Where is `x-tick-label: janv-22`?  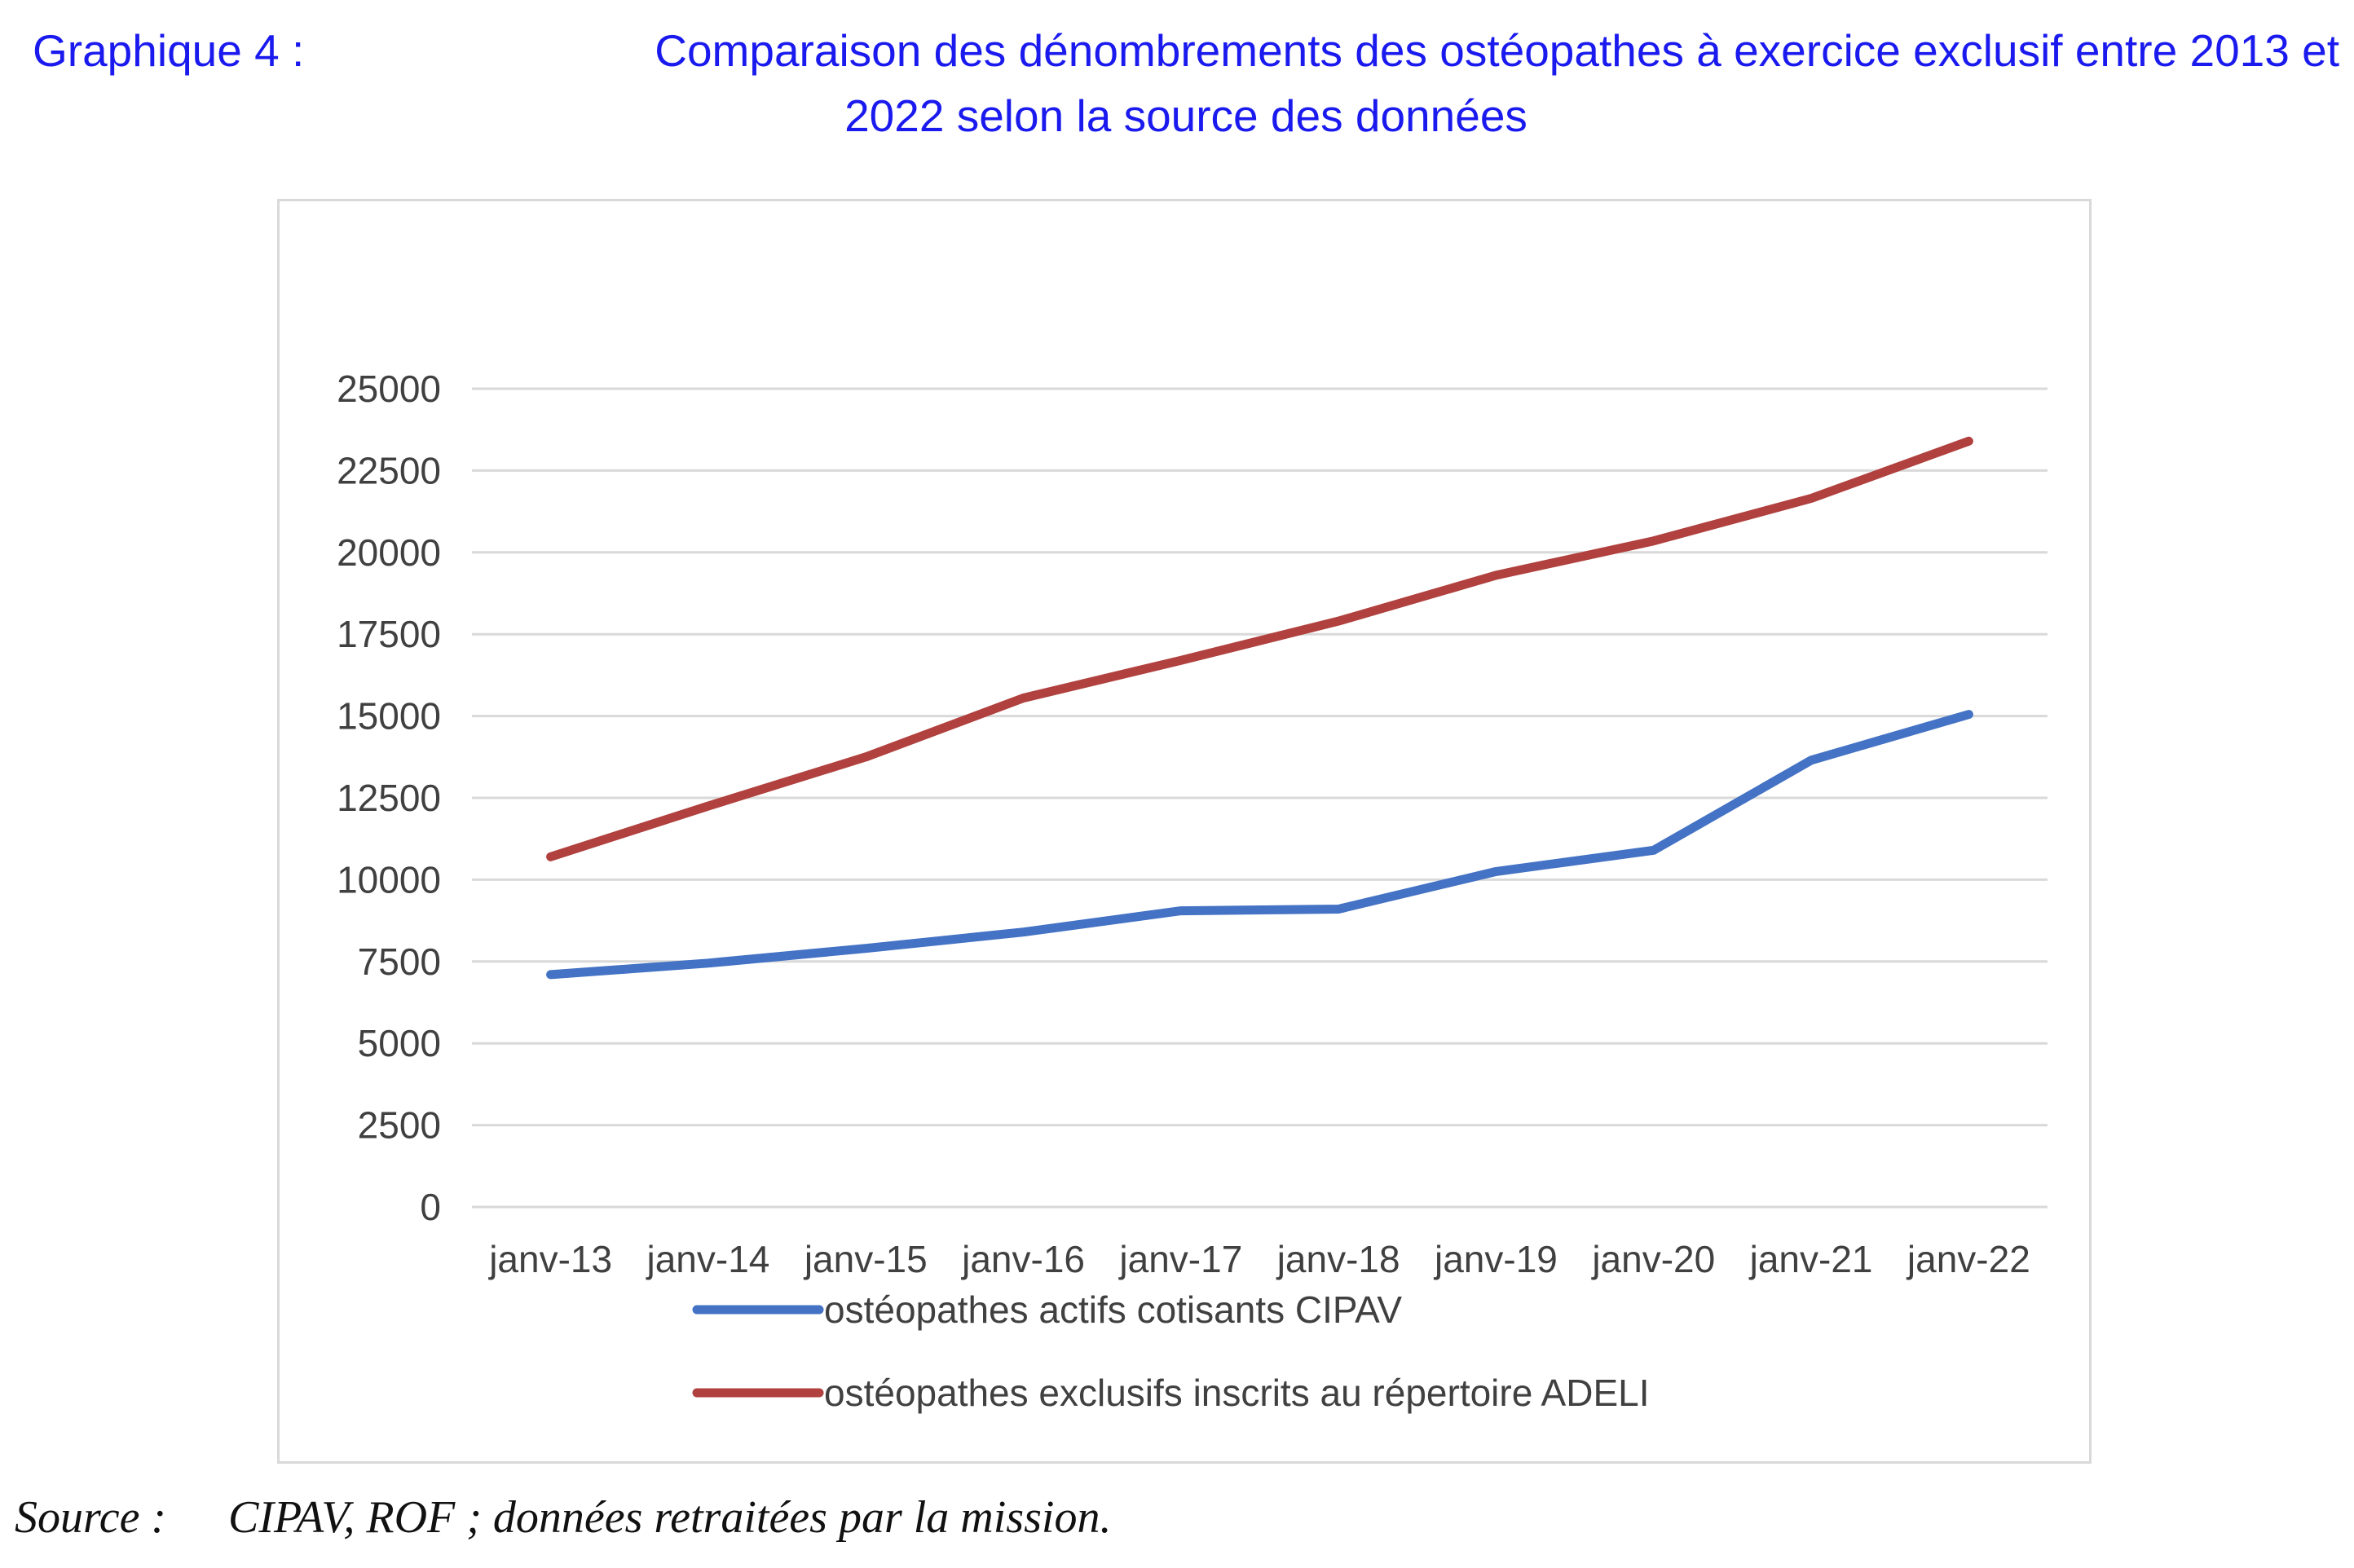 x-tick-label: janv-22 is located at coordinates (1968, 1259).